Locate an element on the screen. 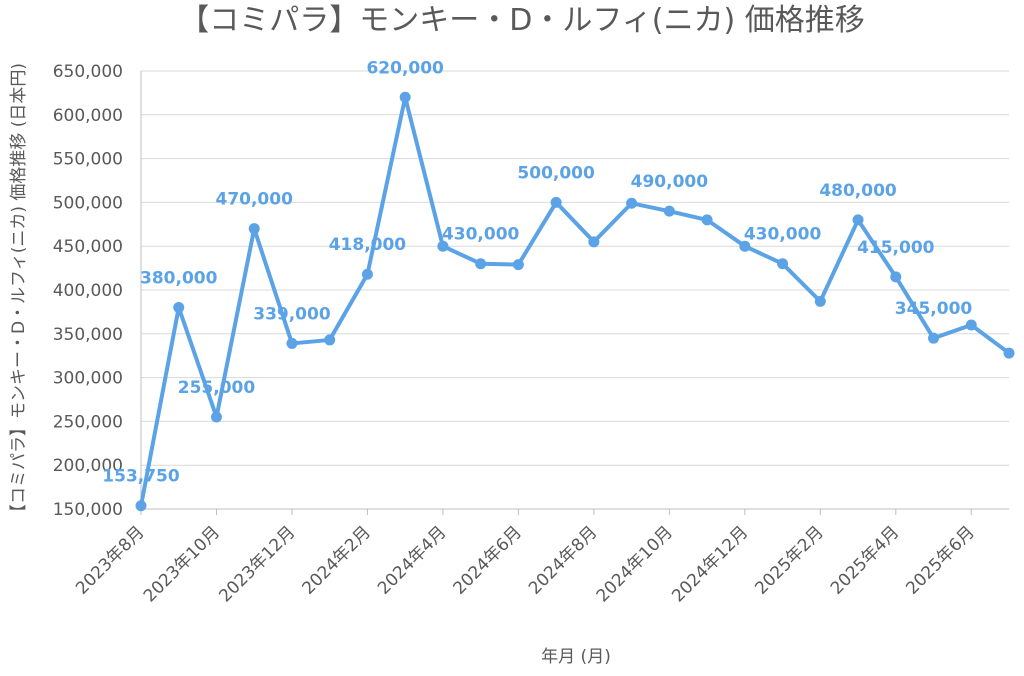  y-tick-label: 250,000 is located at coordinates (88, 422).